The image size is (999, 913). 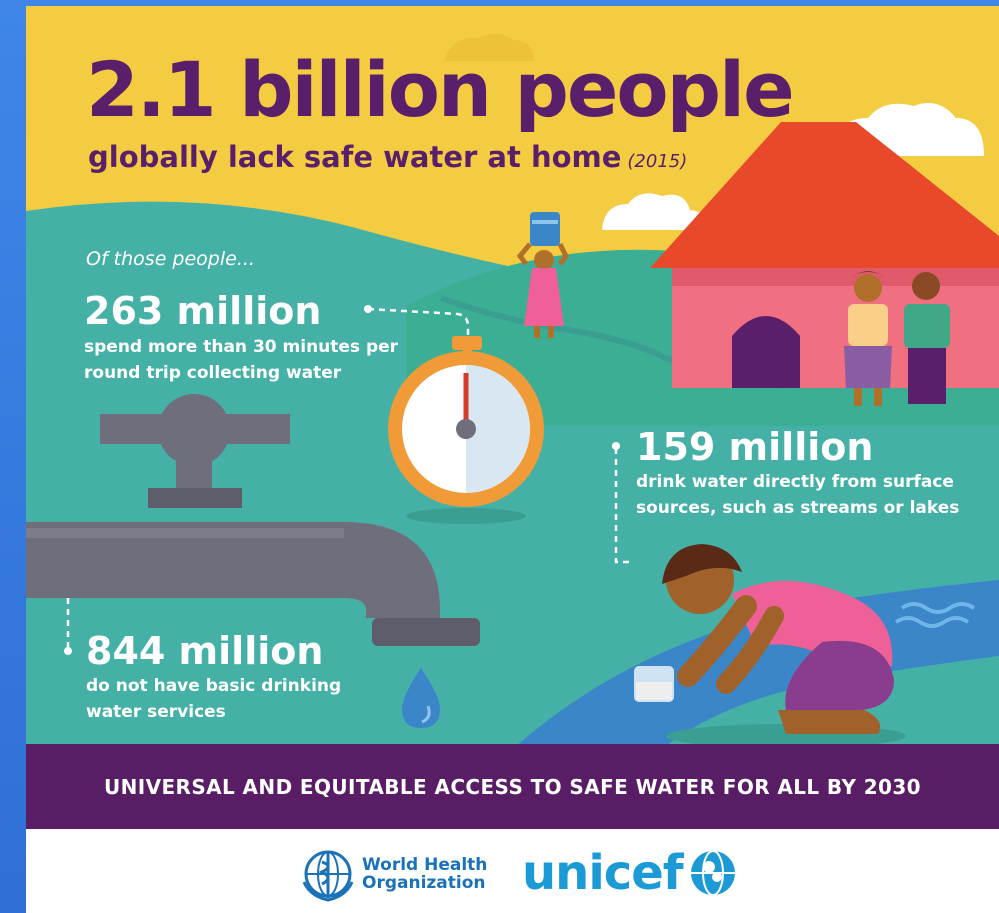 I want to click on who-name-line1: World Health, so click(x=425, y=865).